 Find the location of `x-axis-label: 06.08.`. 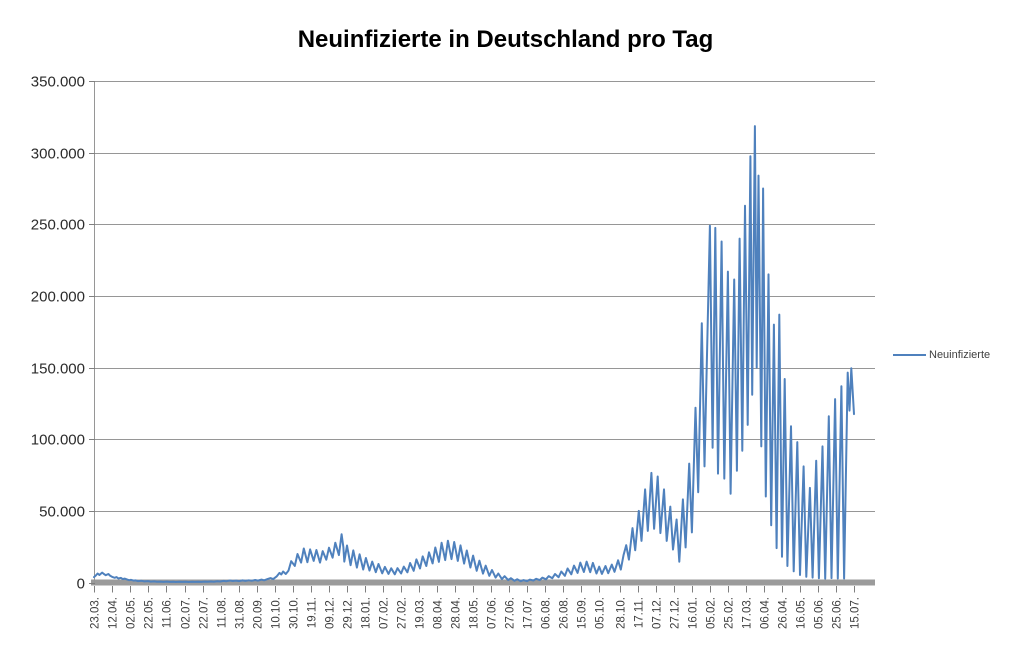

x-axis-label: 06.08. is located at coordinates (547, 613).